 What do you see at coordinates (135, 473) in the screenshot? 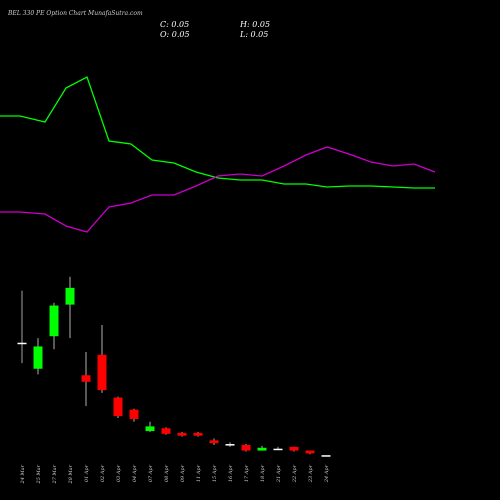
I see `x-tick-label: 04 Apr` at bounding box center [135, 473].